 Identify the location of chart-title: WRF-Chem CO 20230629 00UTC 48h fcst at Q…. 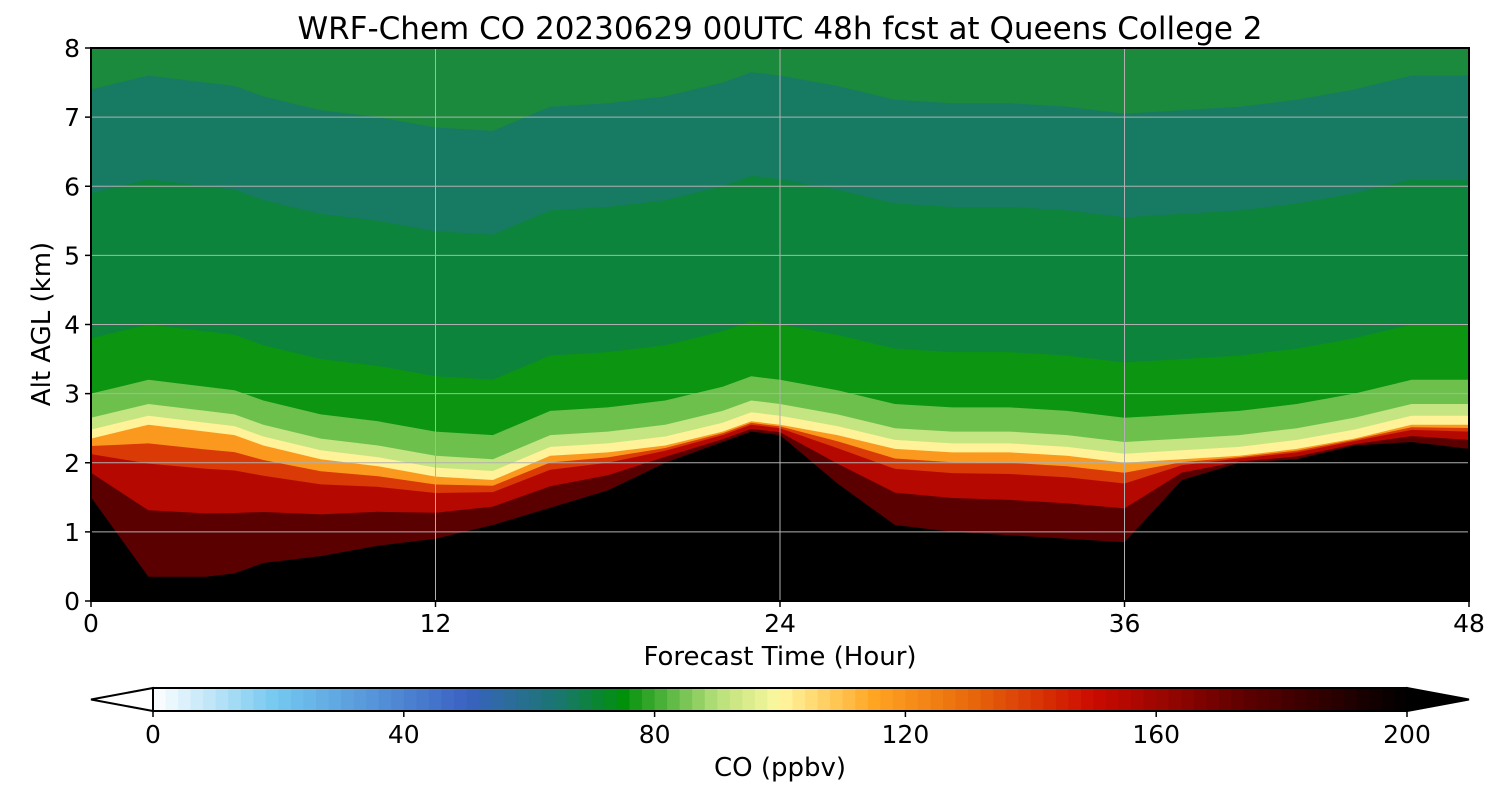
(779, 29).